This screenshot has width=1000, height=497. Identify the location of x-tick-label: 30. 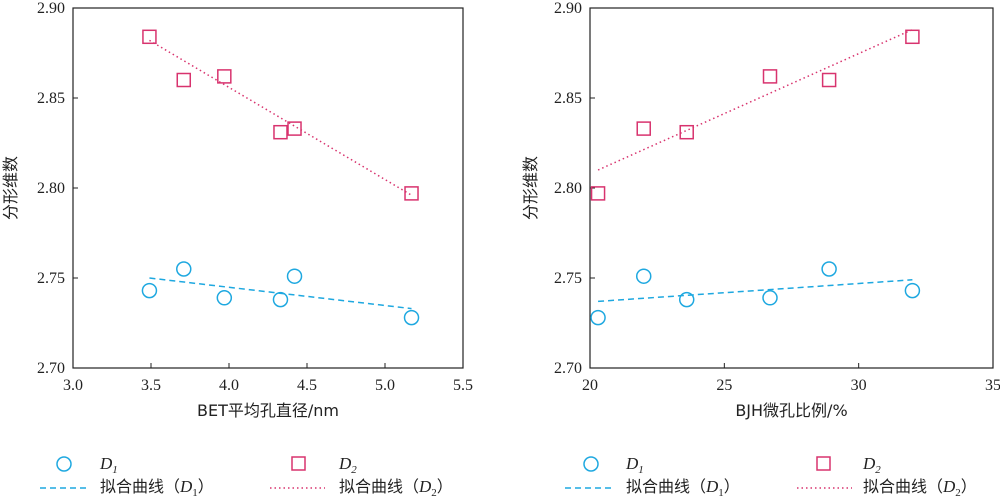
(859, 385).